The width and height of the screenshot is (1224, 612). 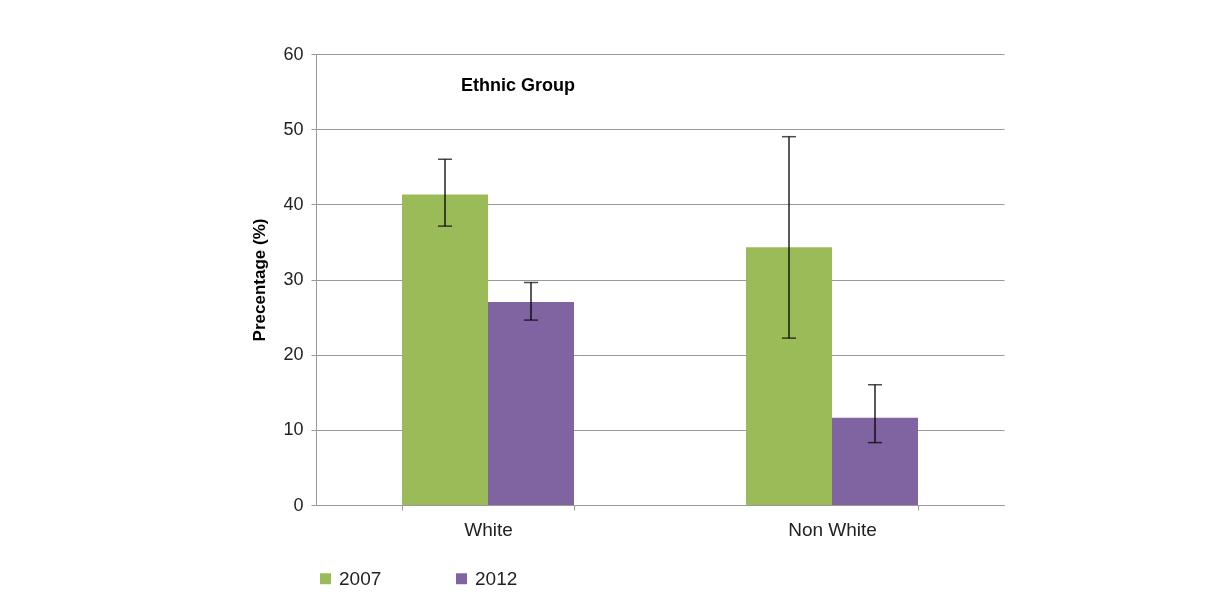 What do you see at coordinates (496, 578) in the screenshot?
I see `legend-label: 2012` at bounding box center [496, 578].